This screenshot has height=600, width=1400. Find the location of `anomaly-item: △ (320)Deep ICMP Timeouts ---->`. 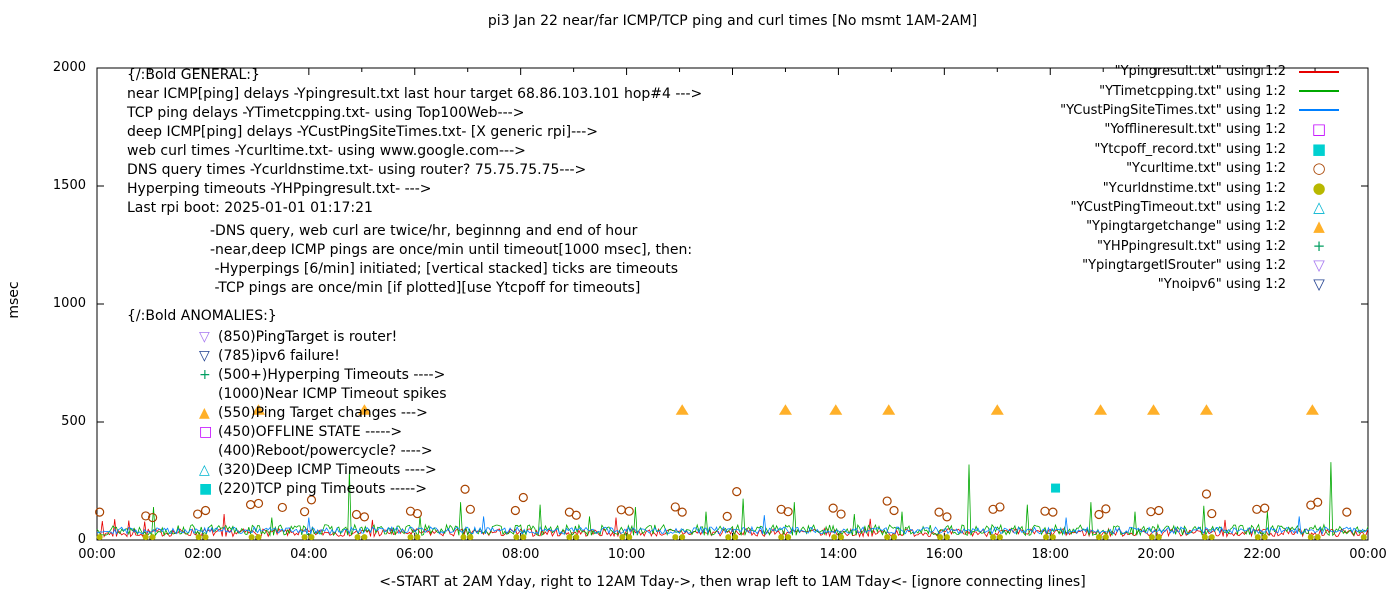

anomaly-item: △ (320)Deep ICMP Timeouts ----> is located at coordinates (323, 469).